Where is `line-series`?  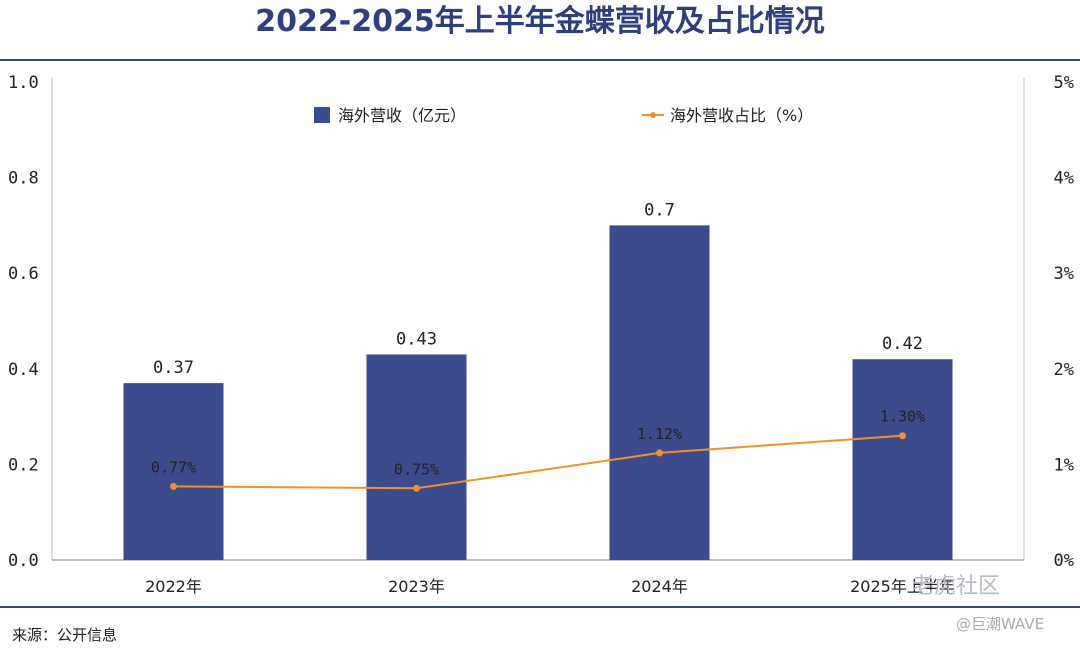 line-series is located at coordinates (538, 462).